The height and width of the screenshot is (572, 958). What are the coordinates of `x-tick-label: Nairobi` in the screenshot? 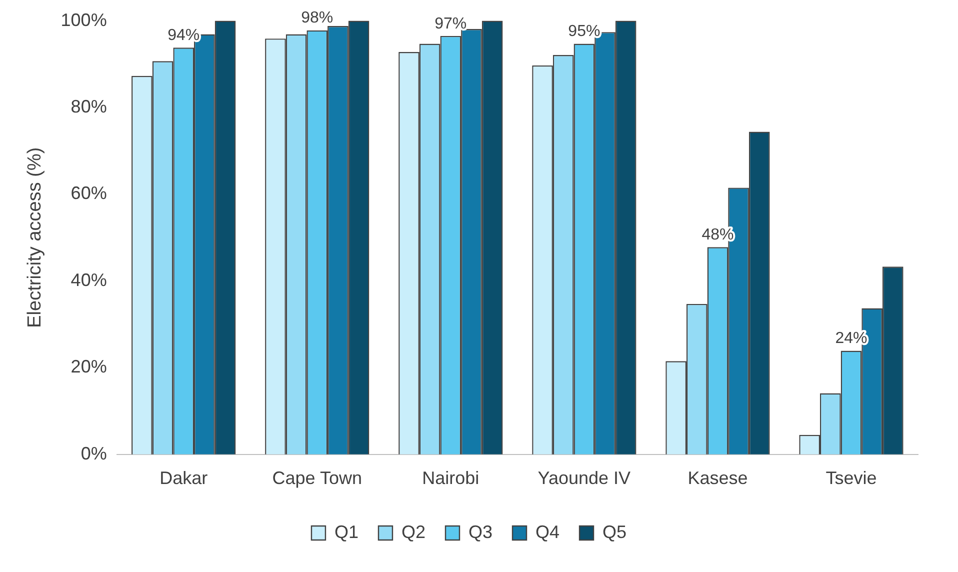 It's located at (451, 478).